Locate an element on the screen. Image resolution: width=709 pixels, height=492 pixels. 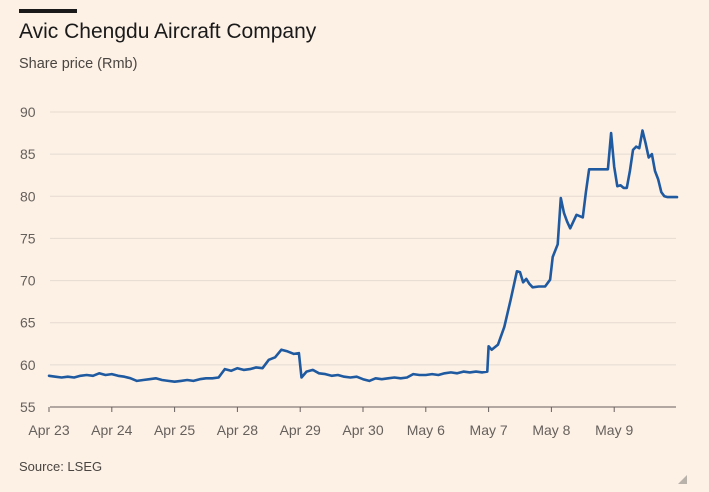
x-tick-label: Apr 28 is located at coordinates (237, 430).